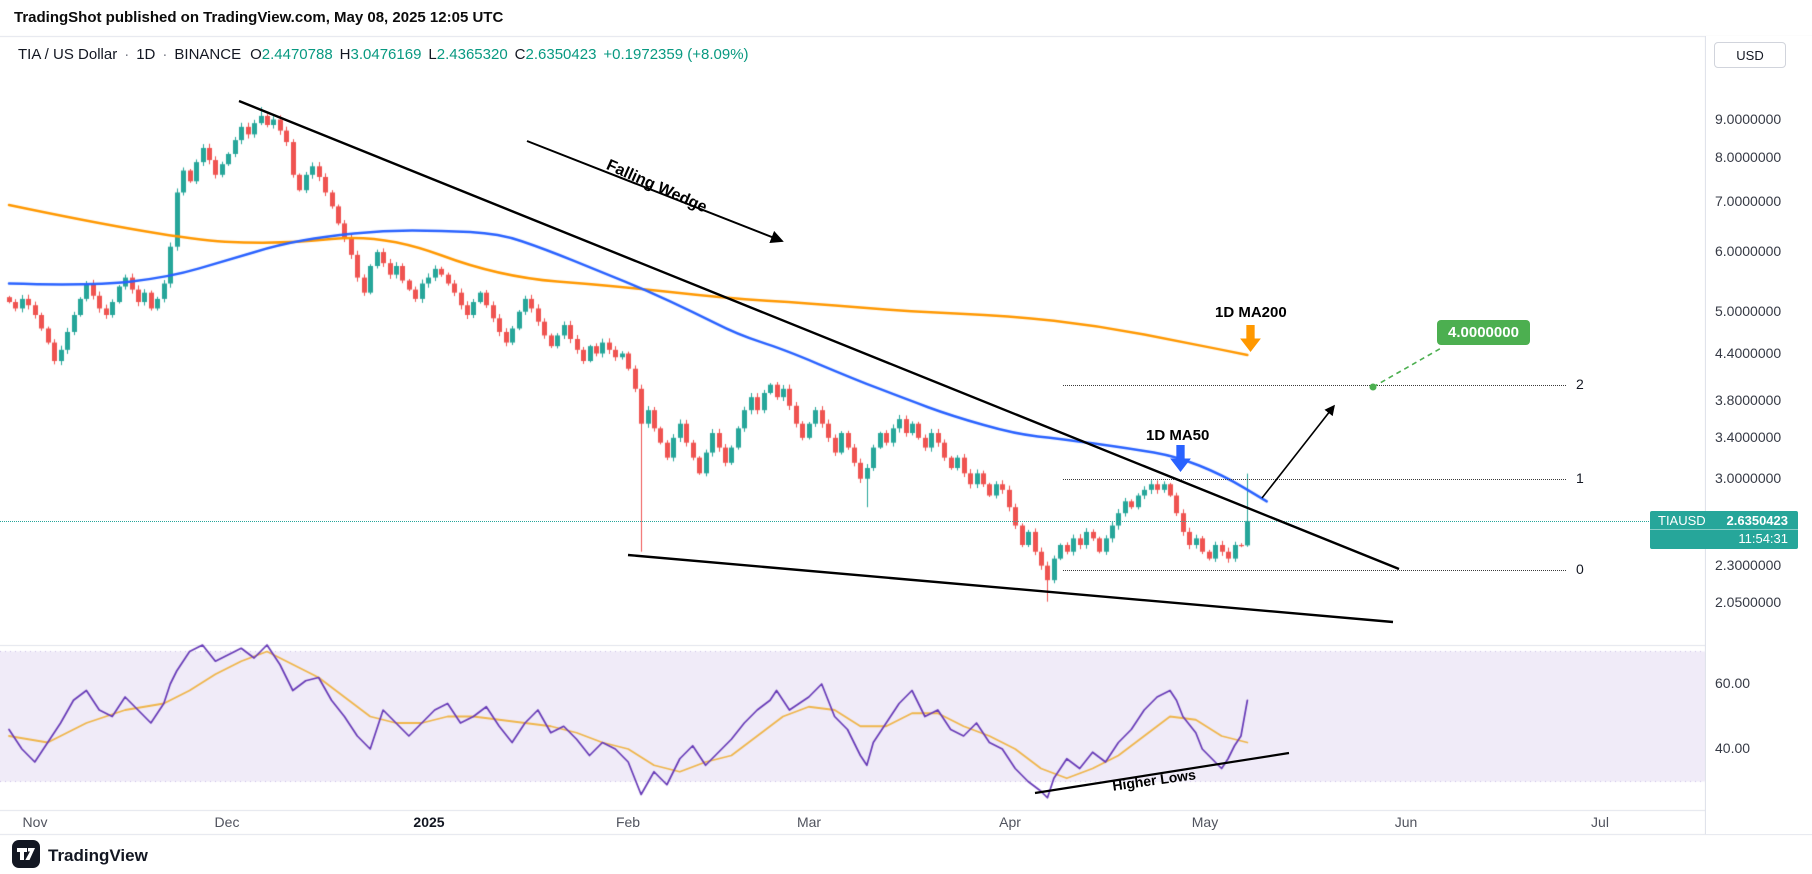 This screenshot has width=1812, height=874. I want to click on ma50-arrow-icon, so click(1180, 458).